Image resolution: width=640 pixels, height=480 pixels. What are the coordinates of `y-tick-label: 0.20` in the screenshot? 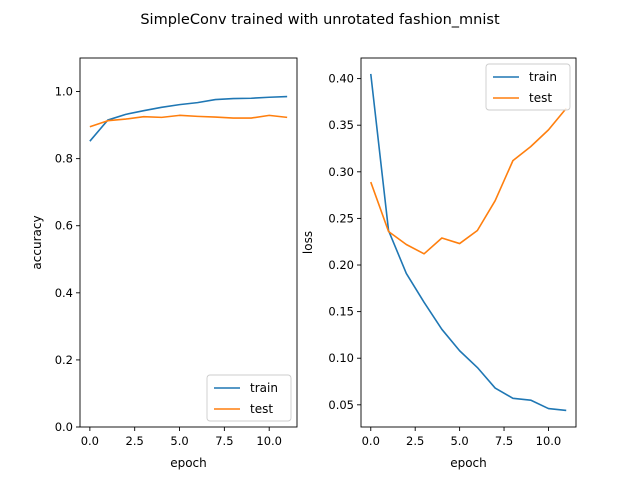 It's located at (341, 265).